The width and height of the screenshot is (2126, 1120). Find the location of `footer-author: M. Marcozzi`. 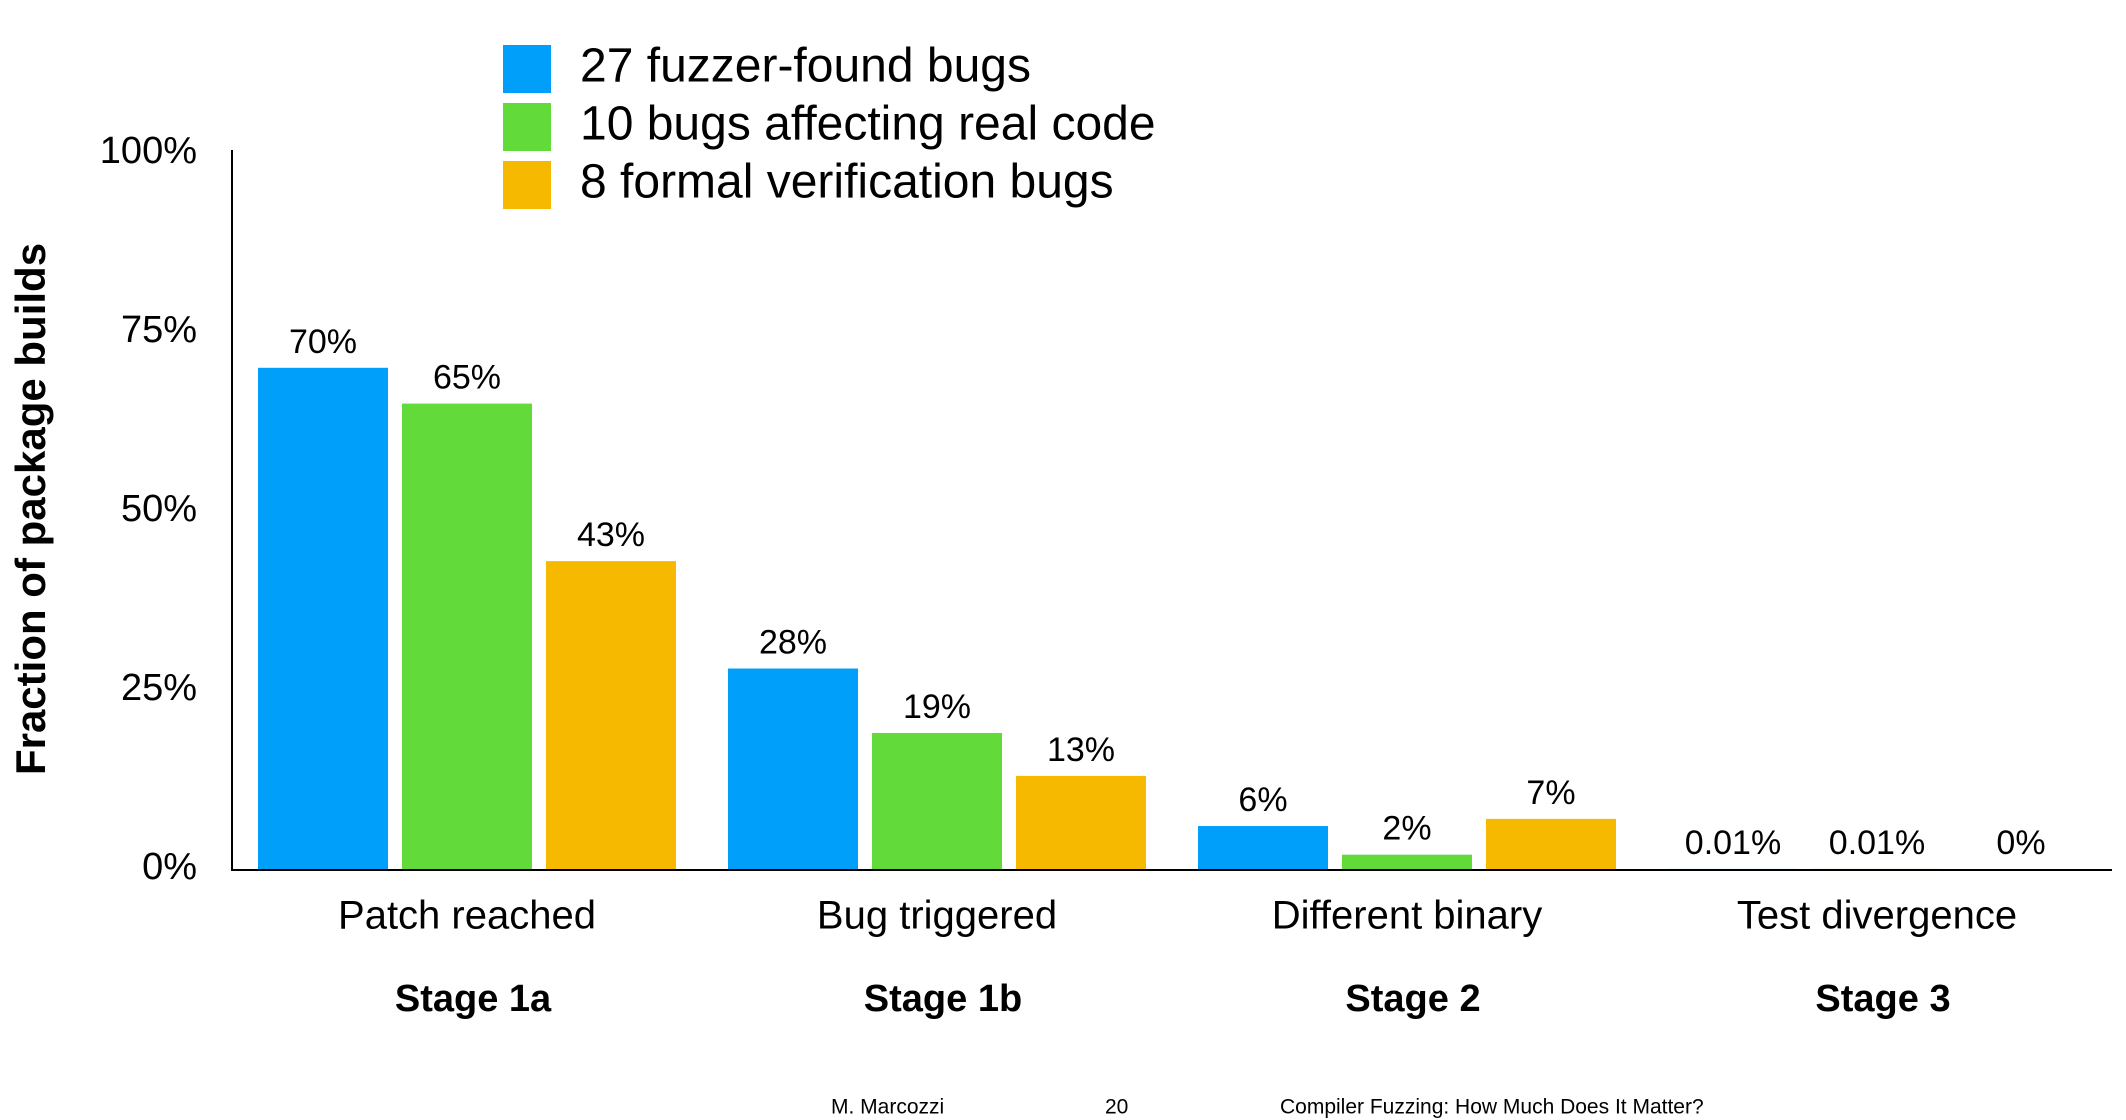

footer-author: M. Marcozzi is located at coordinates (887, 1107).